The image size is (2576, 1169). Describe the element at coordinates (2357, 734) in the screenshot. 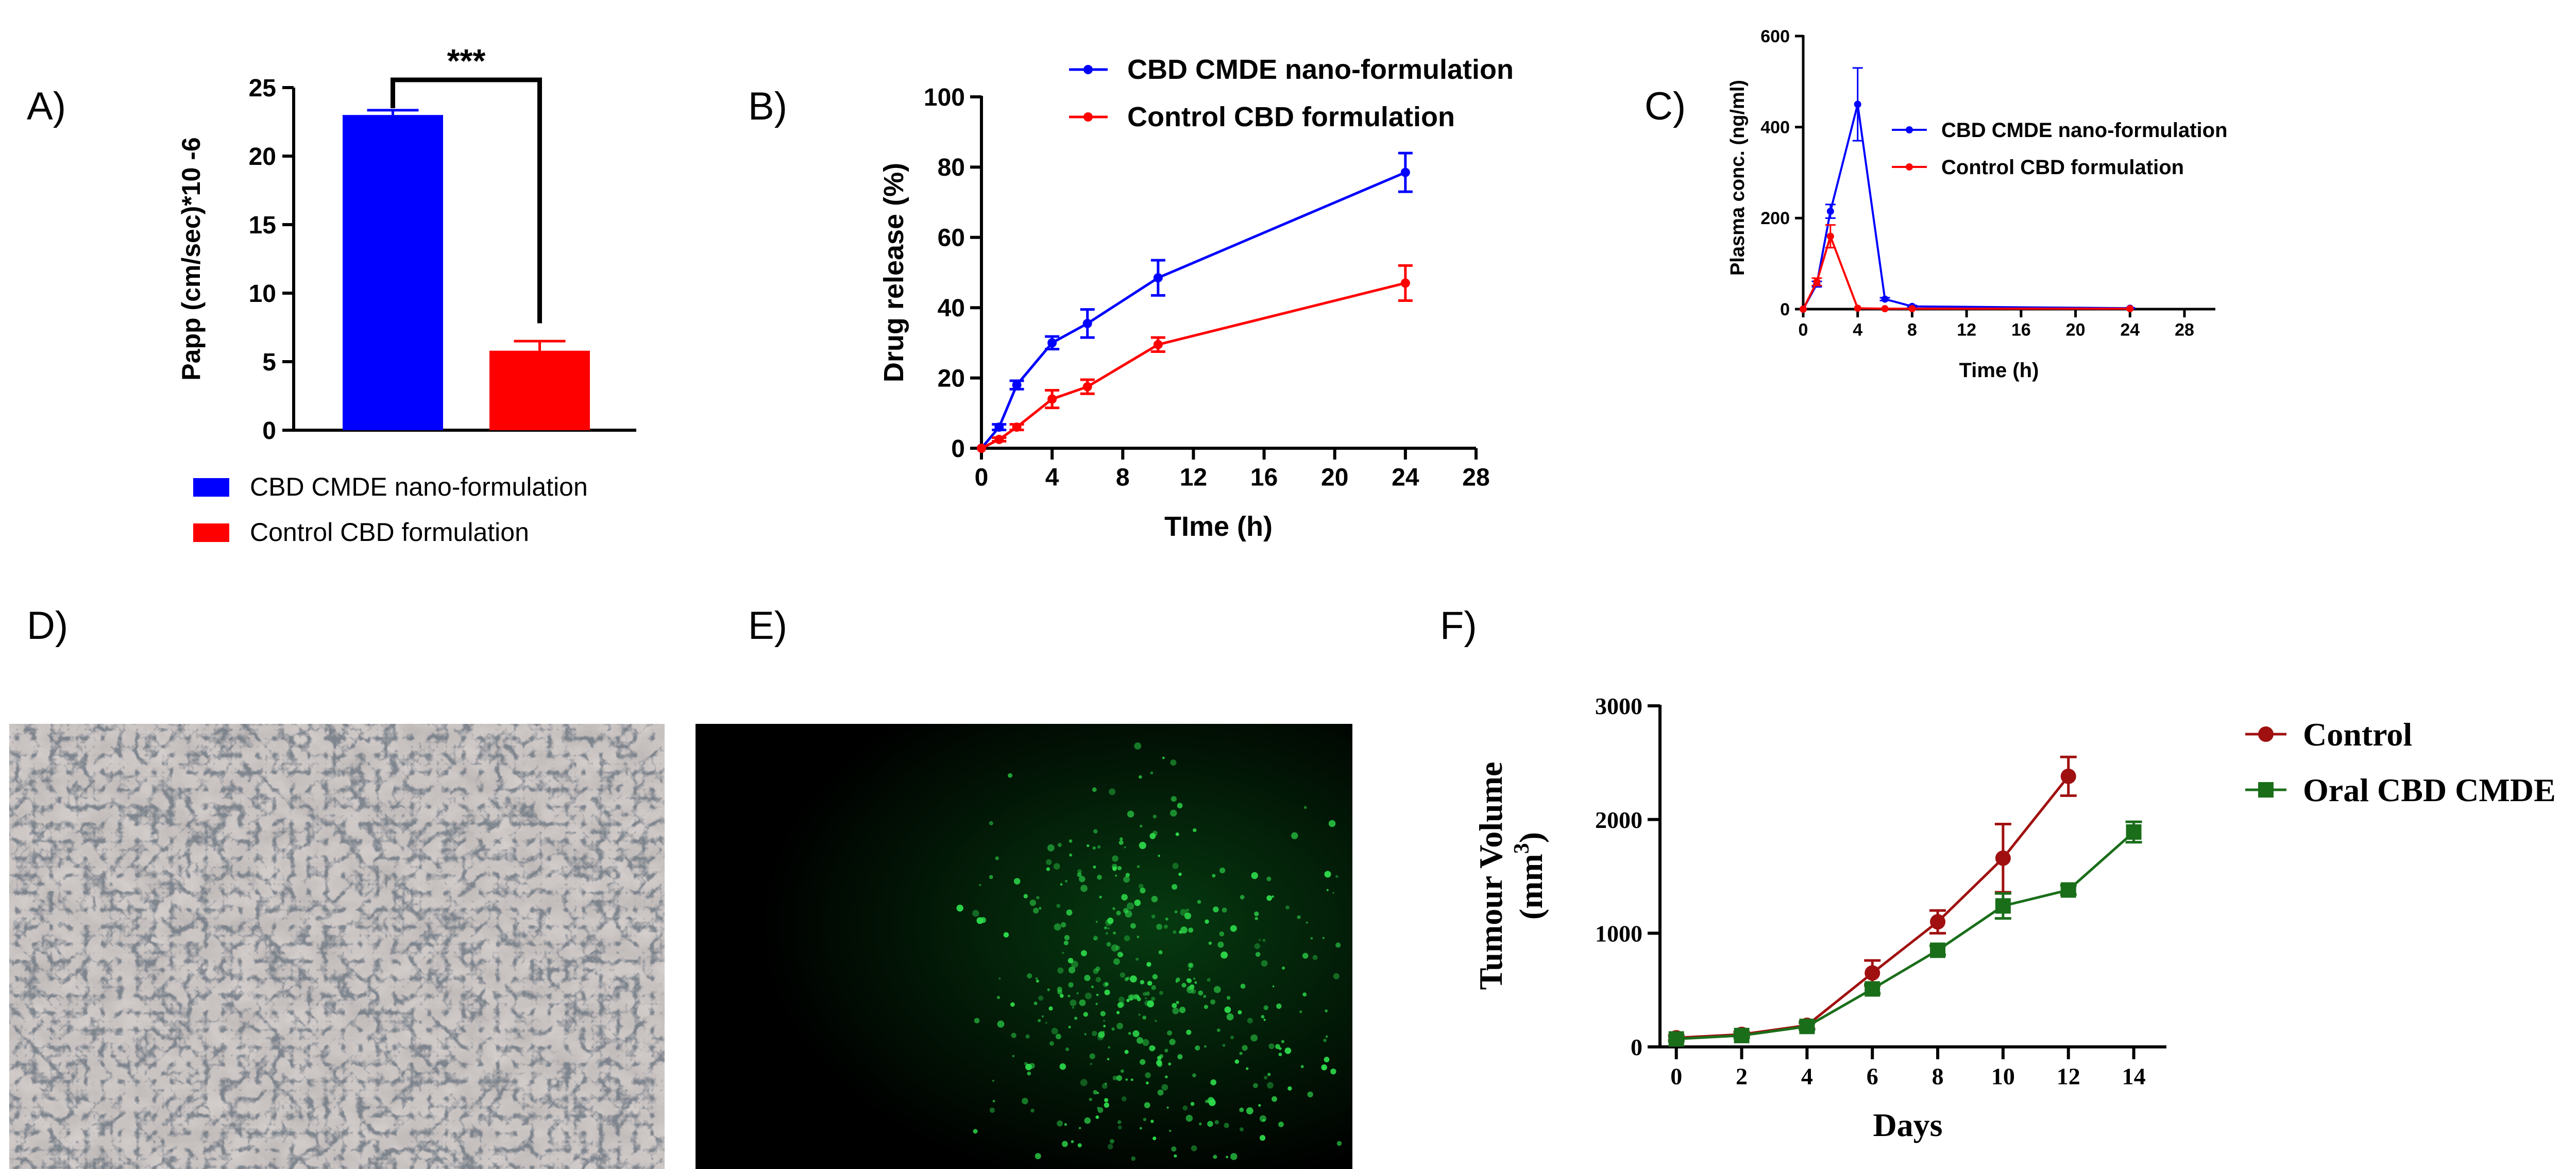

I see `legend-label: Control` at that location.